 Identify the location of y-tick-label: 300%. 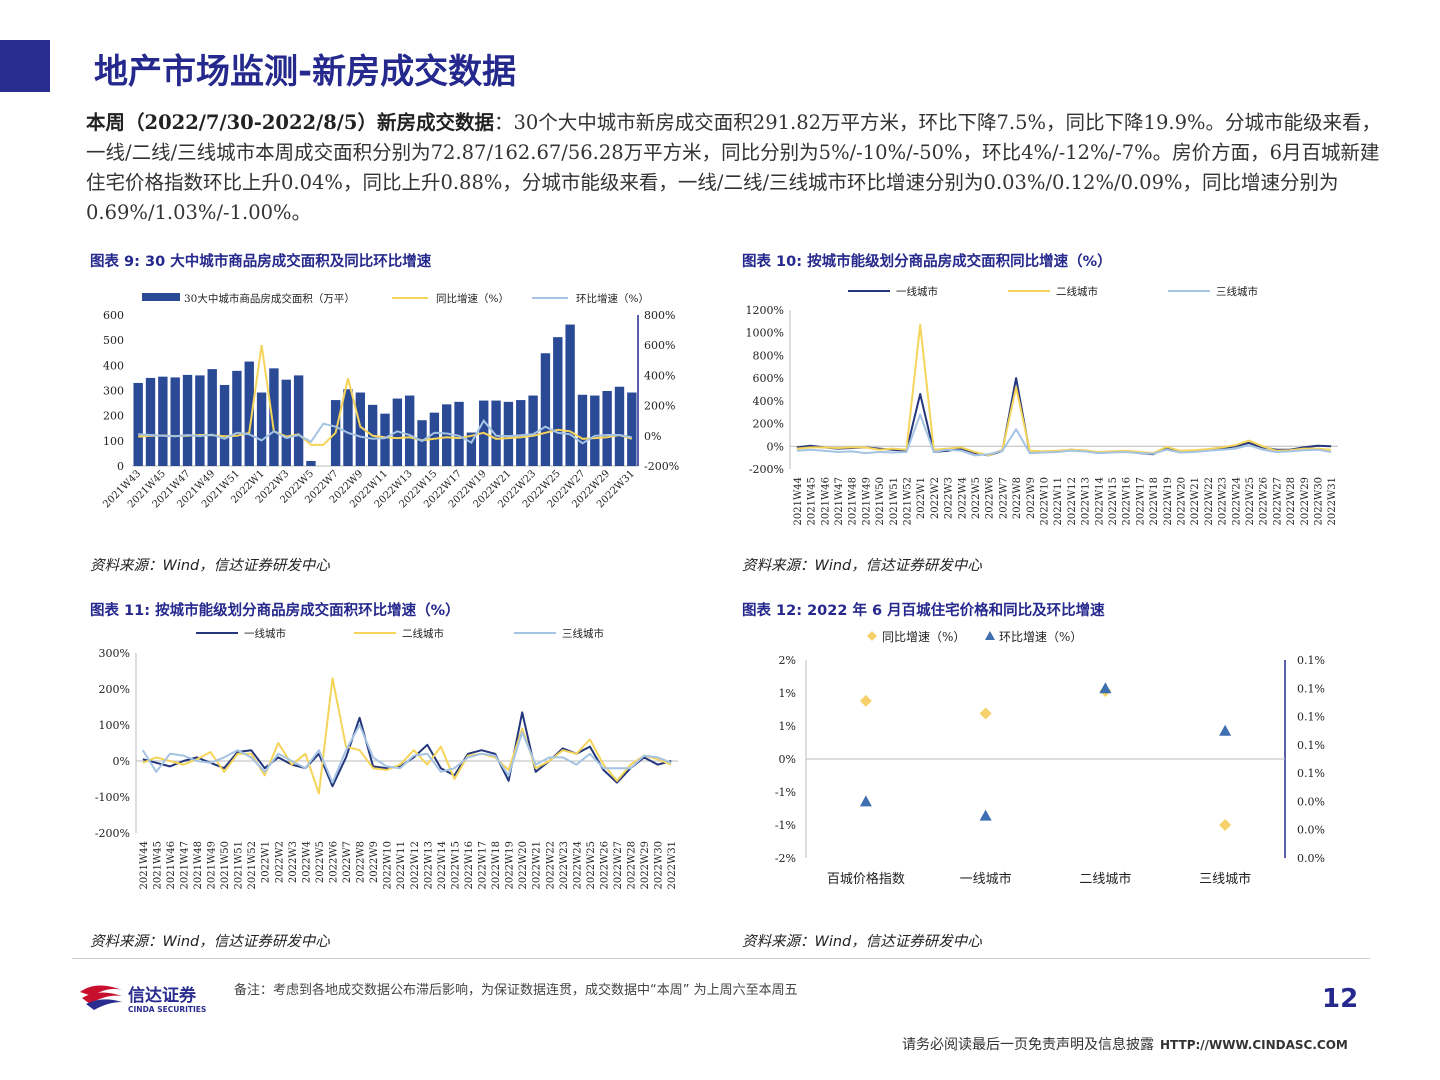
(114, 653).